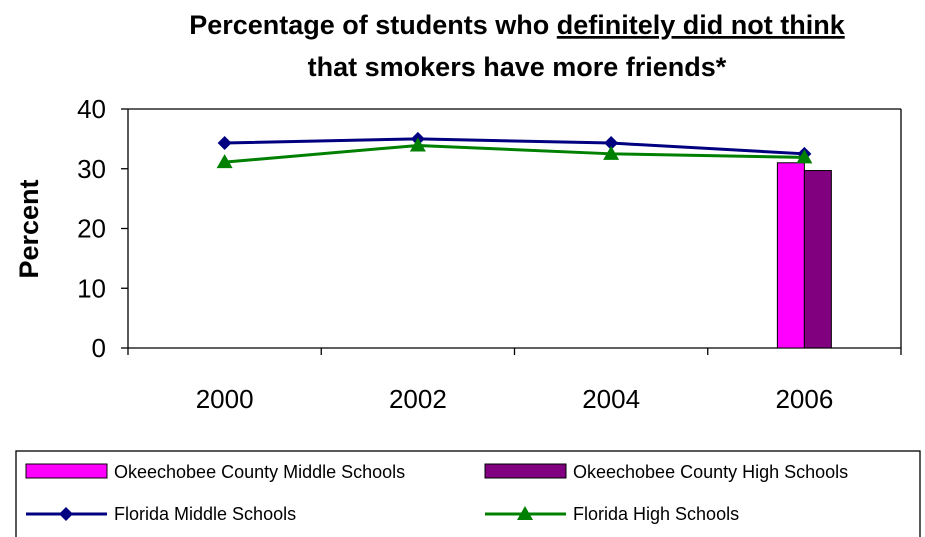 The height and width of the screenshot is (537, 925). I want to click on chart-title-prefix: Percentage of students who, so click(373, 25).